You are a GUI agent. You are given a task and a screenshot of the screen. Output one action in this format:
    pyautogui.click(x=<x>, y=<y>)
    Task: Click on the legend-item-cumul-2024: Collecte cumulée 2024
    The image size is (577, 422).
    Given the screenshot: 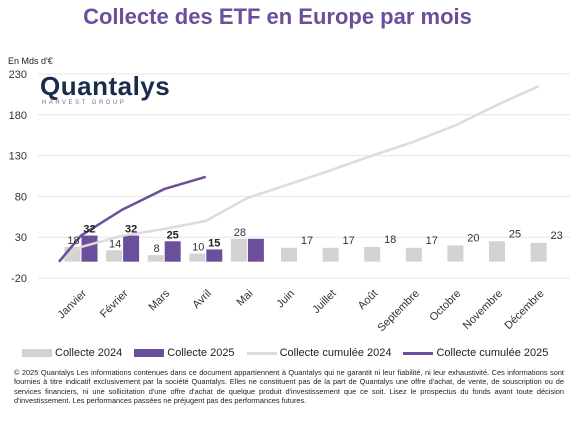 What is the action you would take?
    pyautogui.click(x=319, y=353)
    